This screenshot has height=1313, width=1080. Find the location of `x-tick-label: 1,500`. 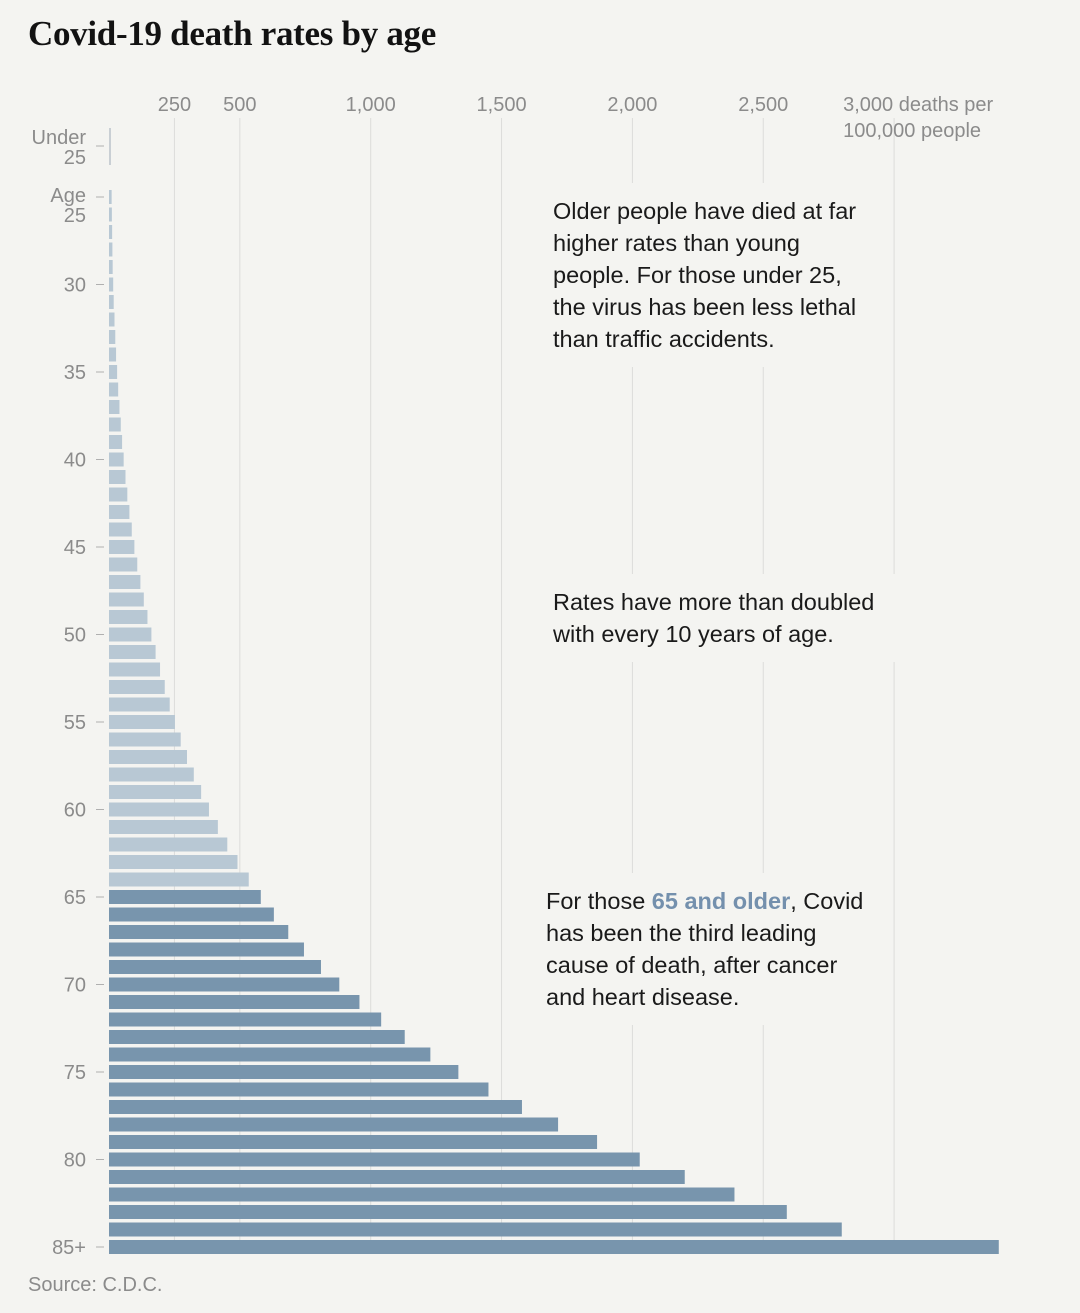

x-tick-label: 1,500 is located at coordinates (502, 105).